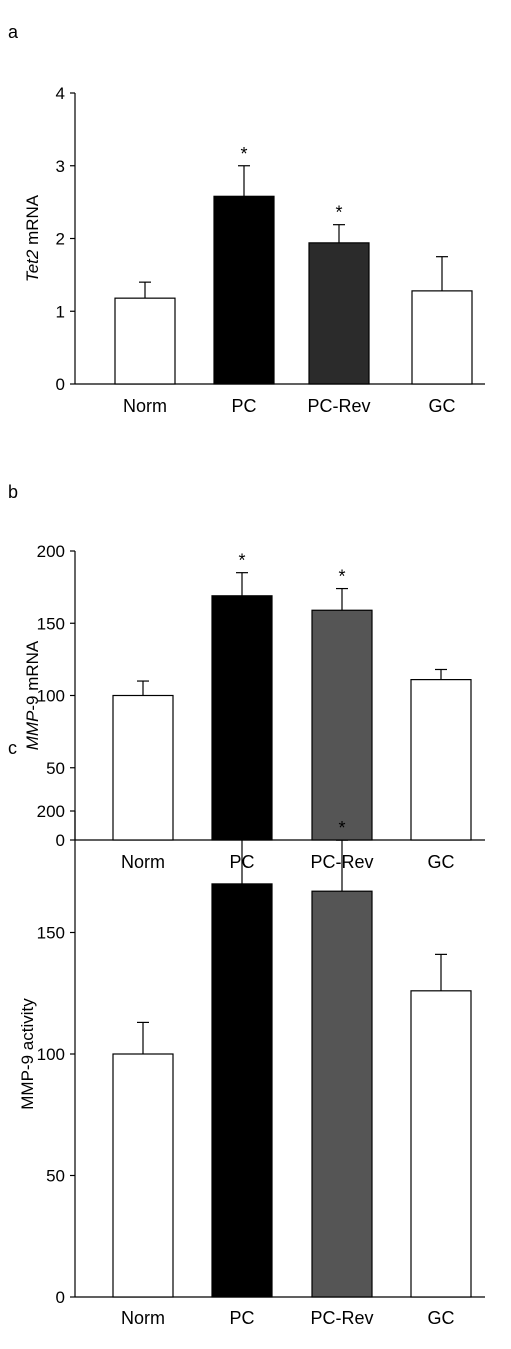 This screenshot has width=511, height=1349. What do you see at coordinates (32, 695) in the screenshot?
I see `y-axis-label: MMP-9 mRNA` at bounding box center [32, 695].